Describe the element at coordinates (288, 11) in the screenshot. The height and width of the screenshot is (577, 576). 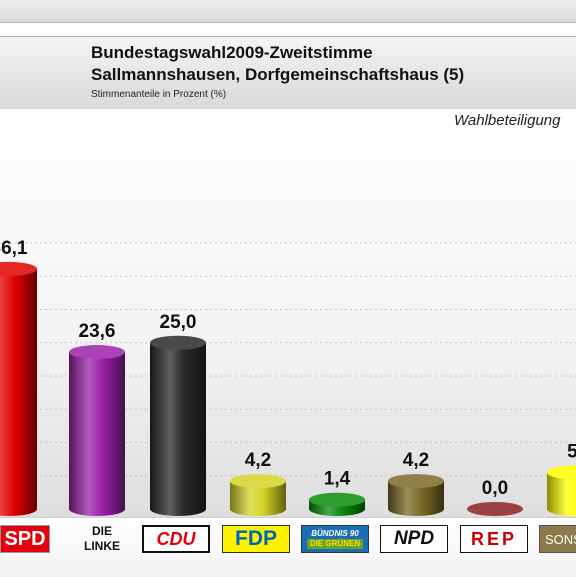
I see `top-strip` at that location.